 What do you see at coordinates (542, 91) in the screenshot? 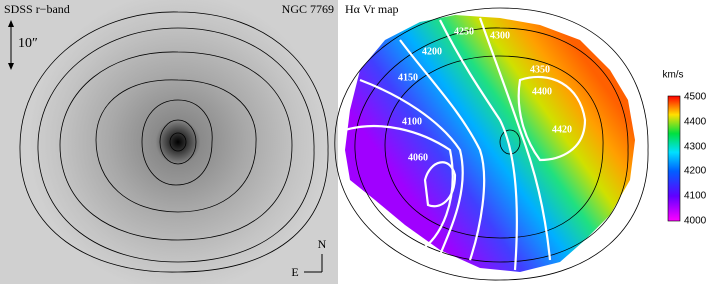
I see `contour-label: 4400` at bounding box center [542, 91].